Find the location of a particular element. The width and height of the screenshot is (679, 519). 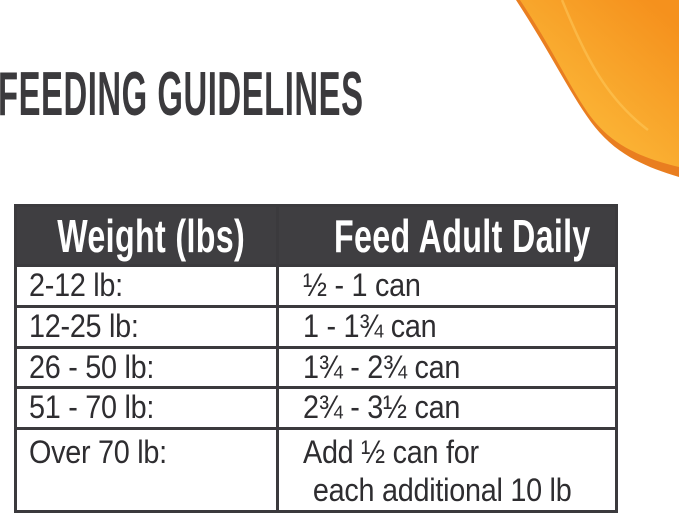

weight-cell: 51 - 70 lb: is located at coordinates (146, 408).